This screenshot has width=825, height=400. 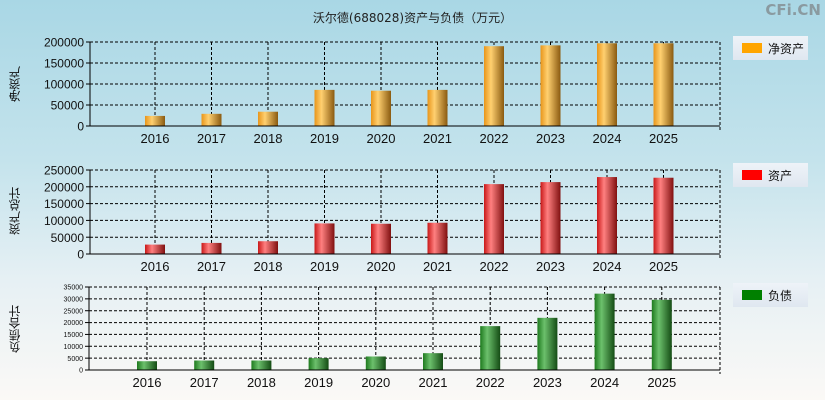 I want to click on legend-liabilities: 负债, so click(x=770, y=295).